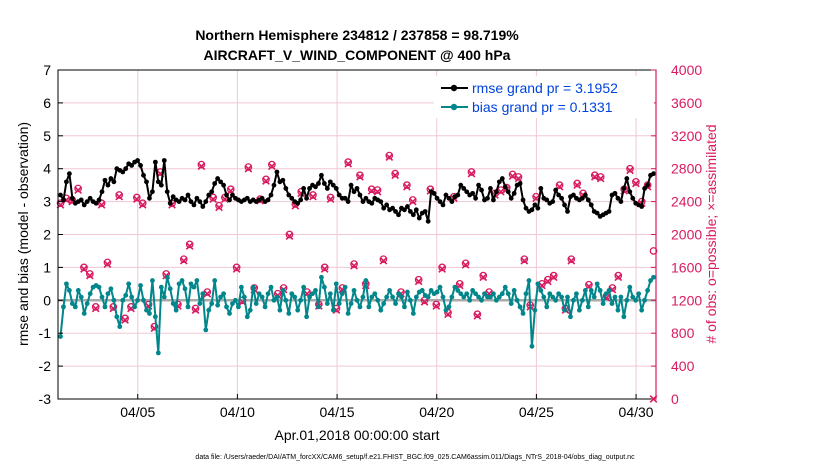  I want to click on y-right-tick-label: 0, so click(675, 399).